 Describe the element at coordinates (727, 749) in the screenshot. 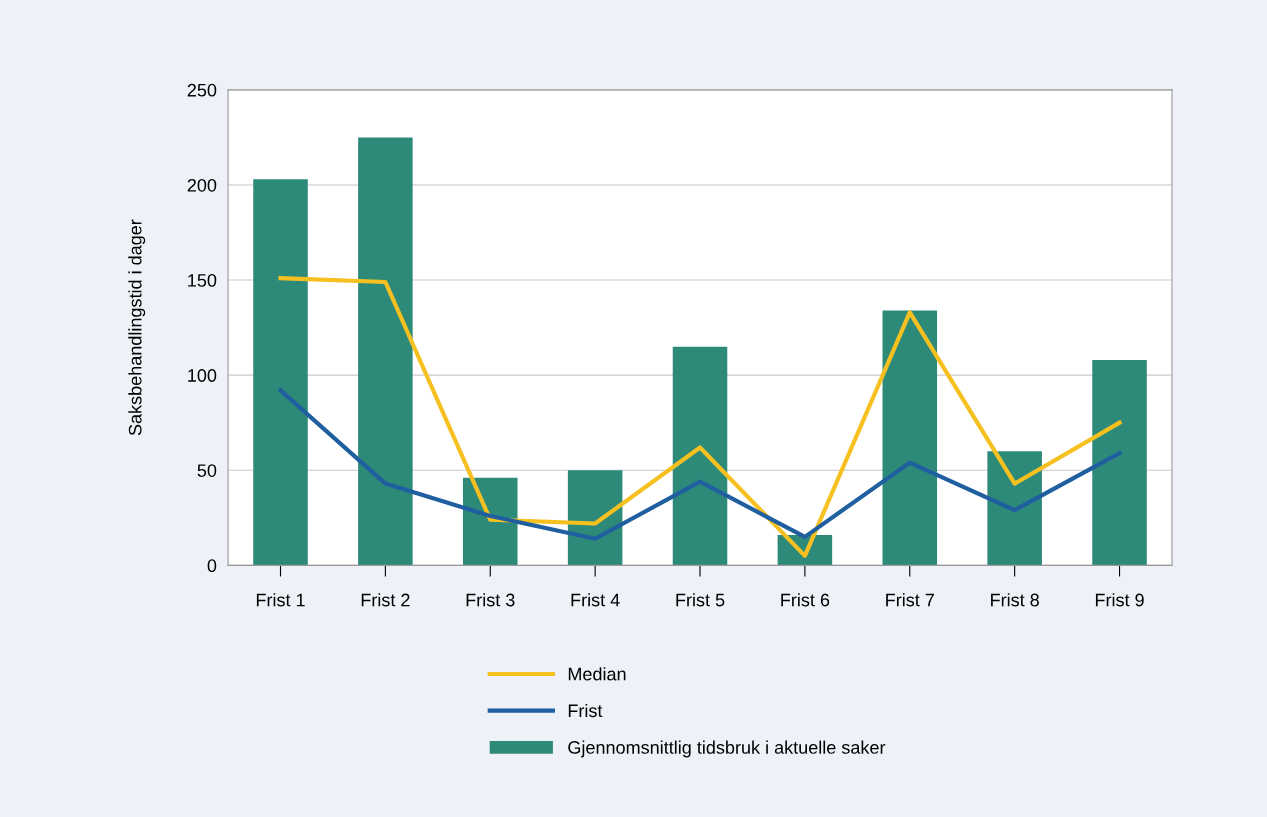

I see `legend-label: Gjennomsnittlig tidsbruk i aktuelle saker` at that location.